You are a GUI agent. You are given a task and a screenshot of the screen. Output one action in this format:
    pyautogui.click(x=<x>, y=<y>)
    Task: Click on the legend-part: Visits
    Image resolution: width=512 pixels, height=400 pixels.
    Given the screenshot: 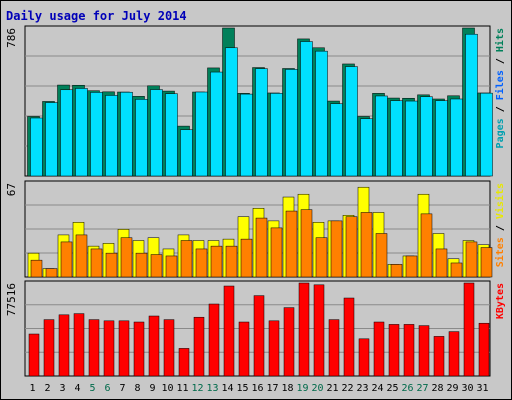 What is the action you would take?
    pyautogui.click(x=500, y=201)
    